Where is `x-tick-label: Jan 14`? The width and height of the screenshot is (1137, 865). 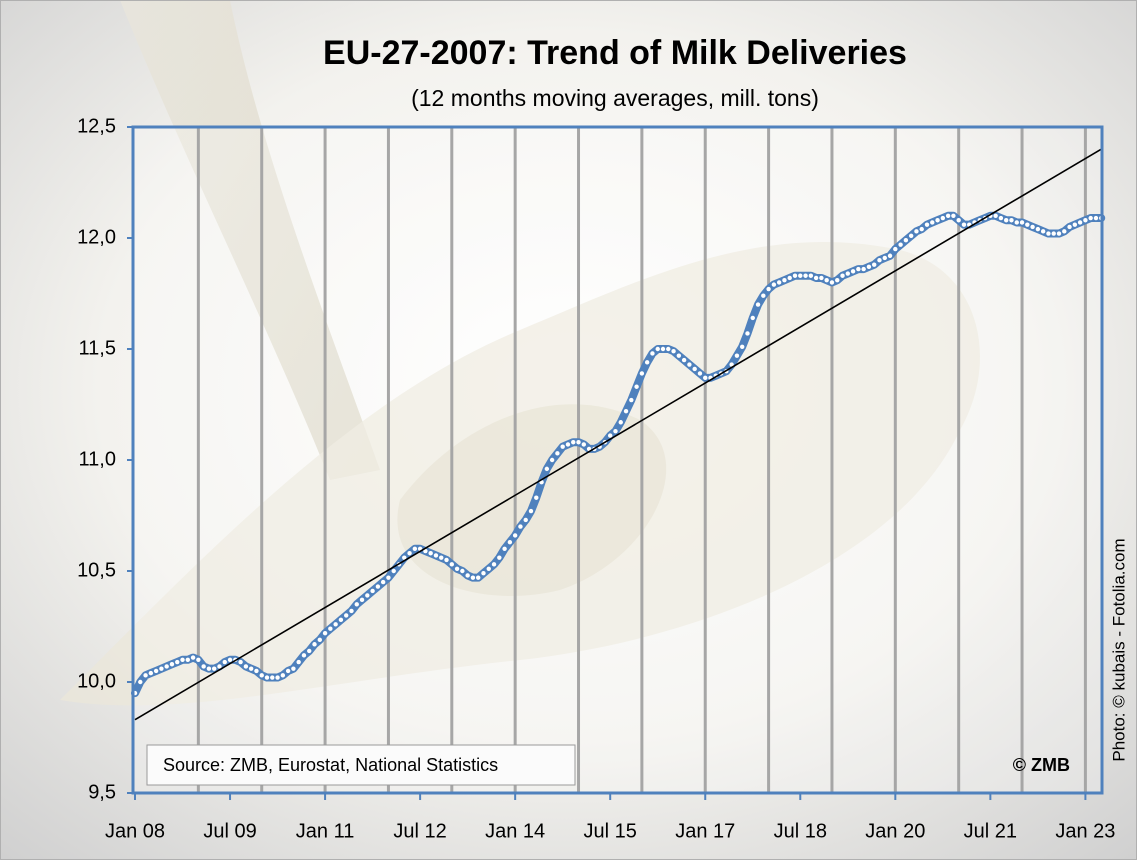 x-tick-label: Jan 14 is located at coordinates (515, 831).